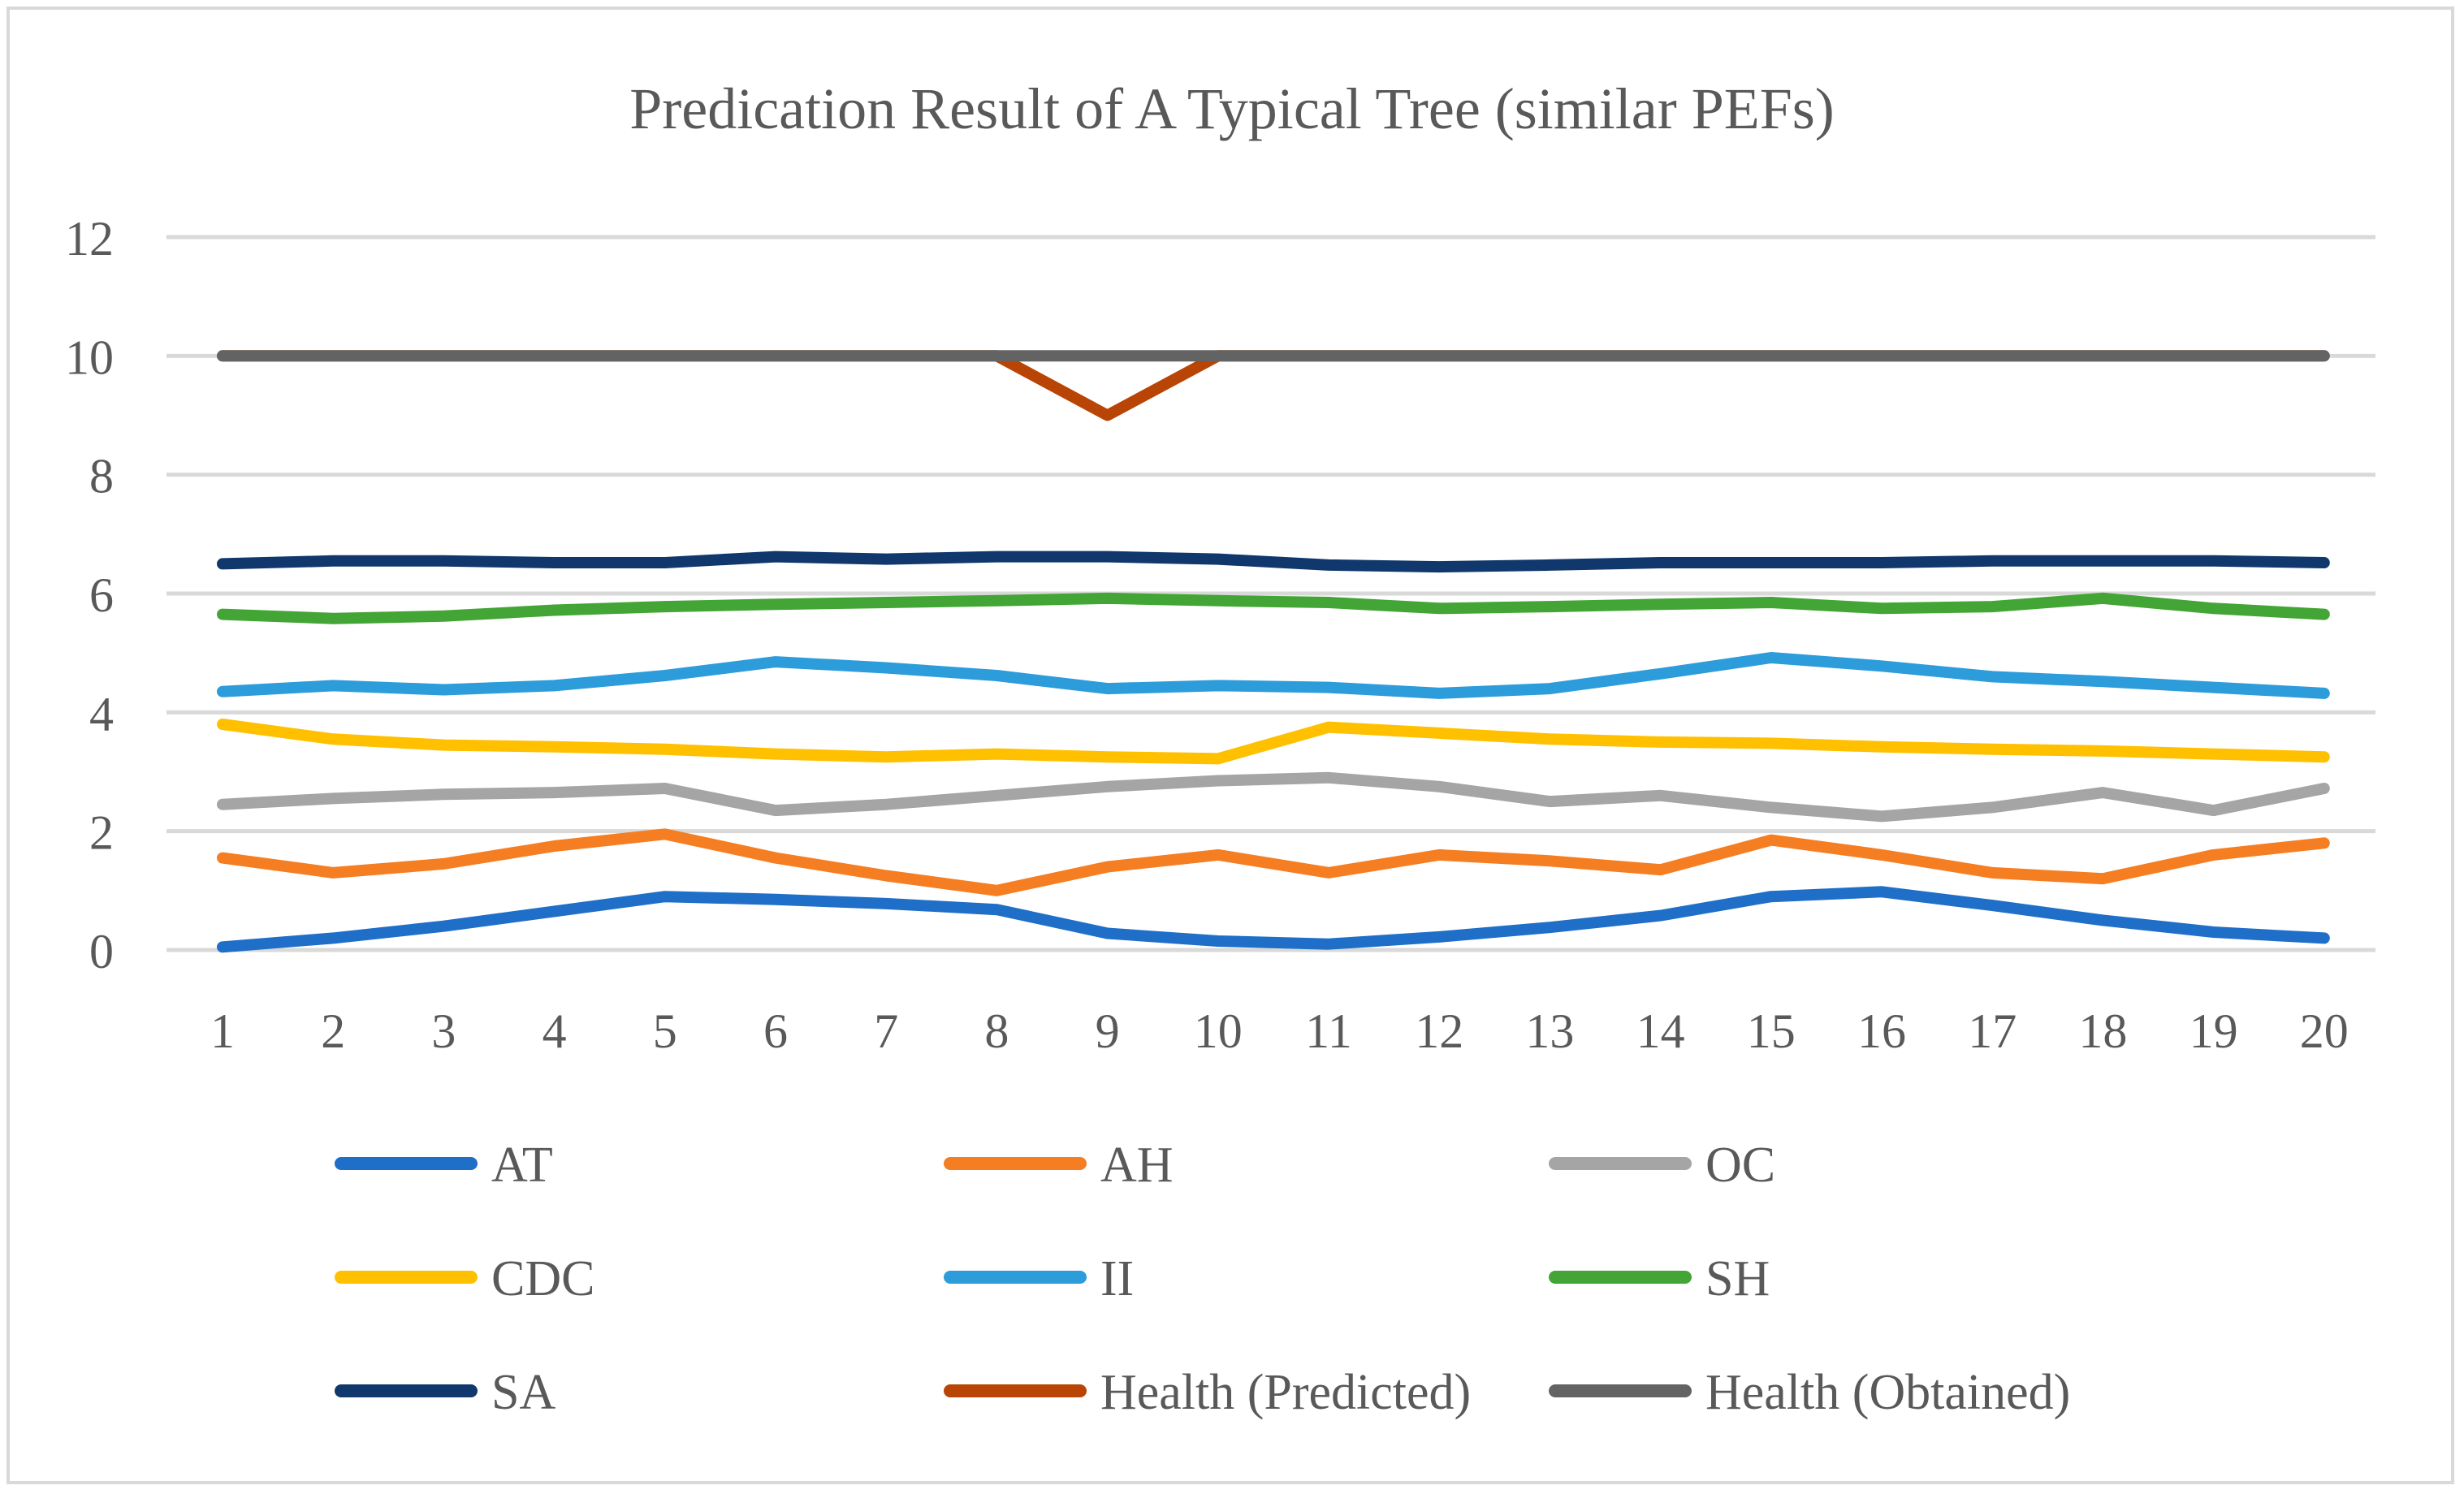  What do you see at coordinates (464, 1278) in the screenshot?
I see `legend-item-cdc: CDC` at bounding box center [464, 1278].